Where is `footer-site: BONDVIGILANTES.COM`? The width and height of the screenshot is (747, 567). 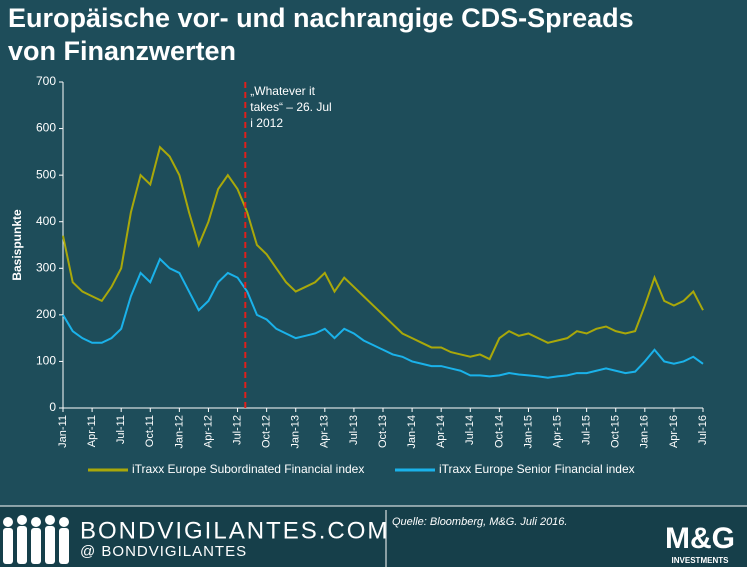
footer-site: BONDVIGILANTES.COM is located at coordinates (234, 530).